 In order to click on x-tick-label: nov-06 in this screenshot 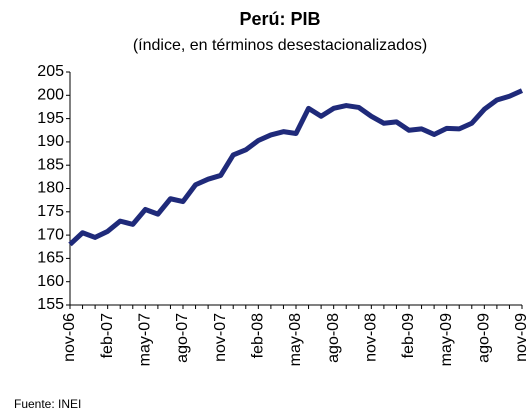, I will do `click(69, 337)`.